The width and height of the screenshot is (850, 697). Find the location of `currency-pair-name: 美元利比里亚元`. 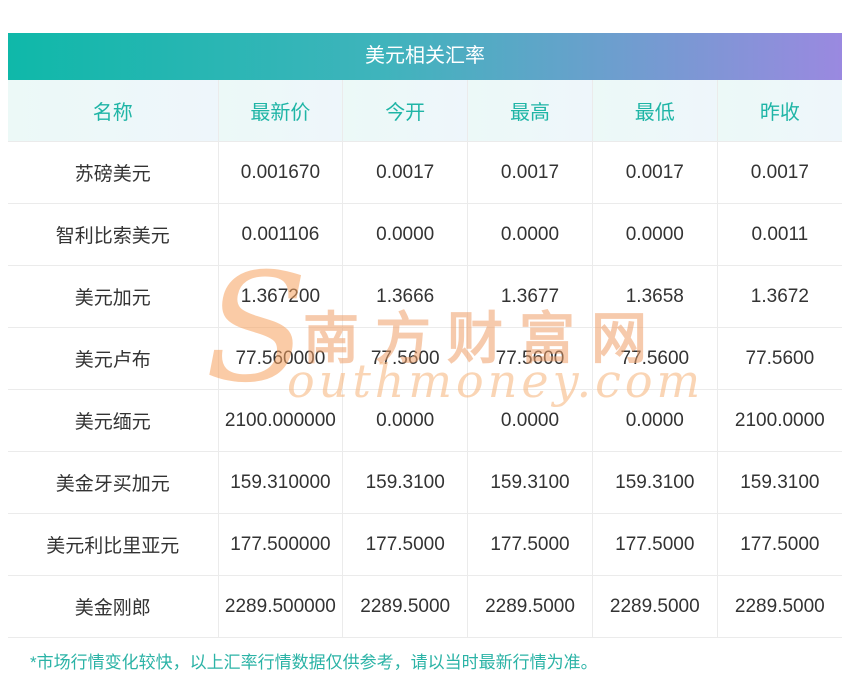

currency-pair-name: 美元利比里亚元 is located at coordinates (113, 544).